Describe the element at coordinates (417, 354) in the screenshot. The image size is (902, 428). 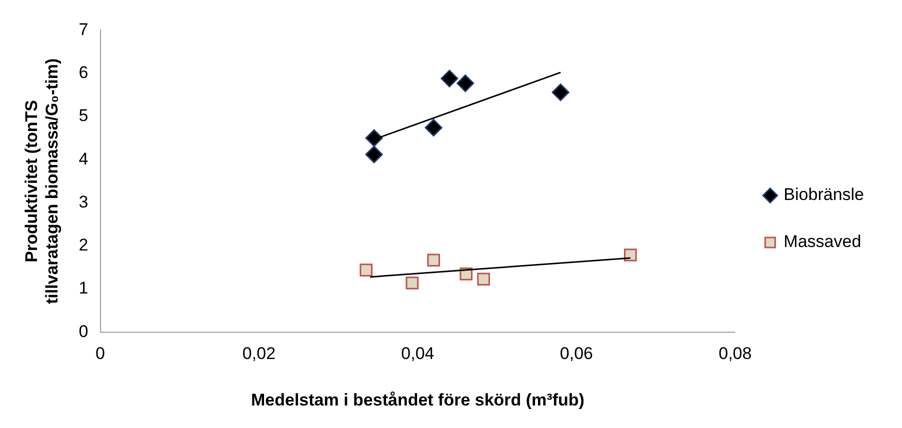
I see `x-tick-label: 0,04` at that location.